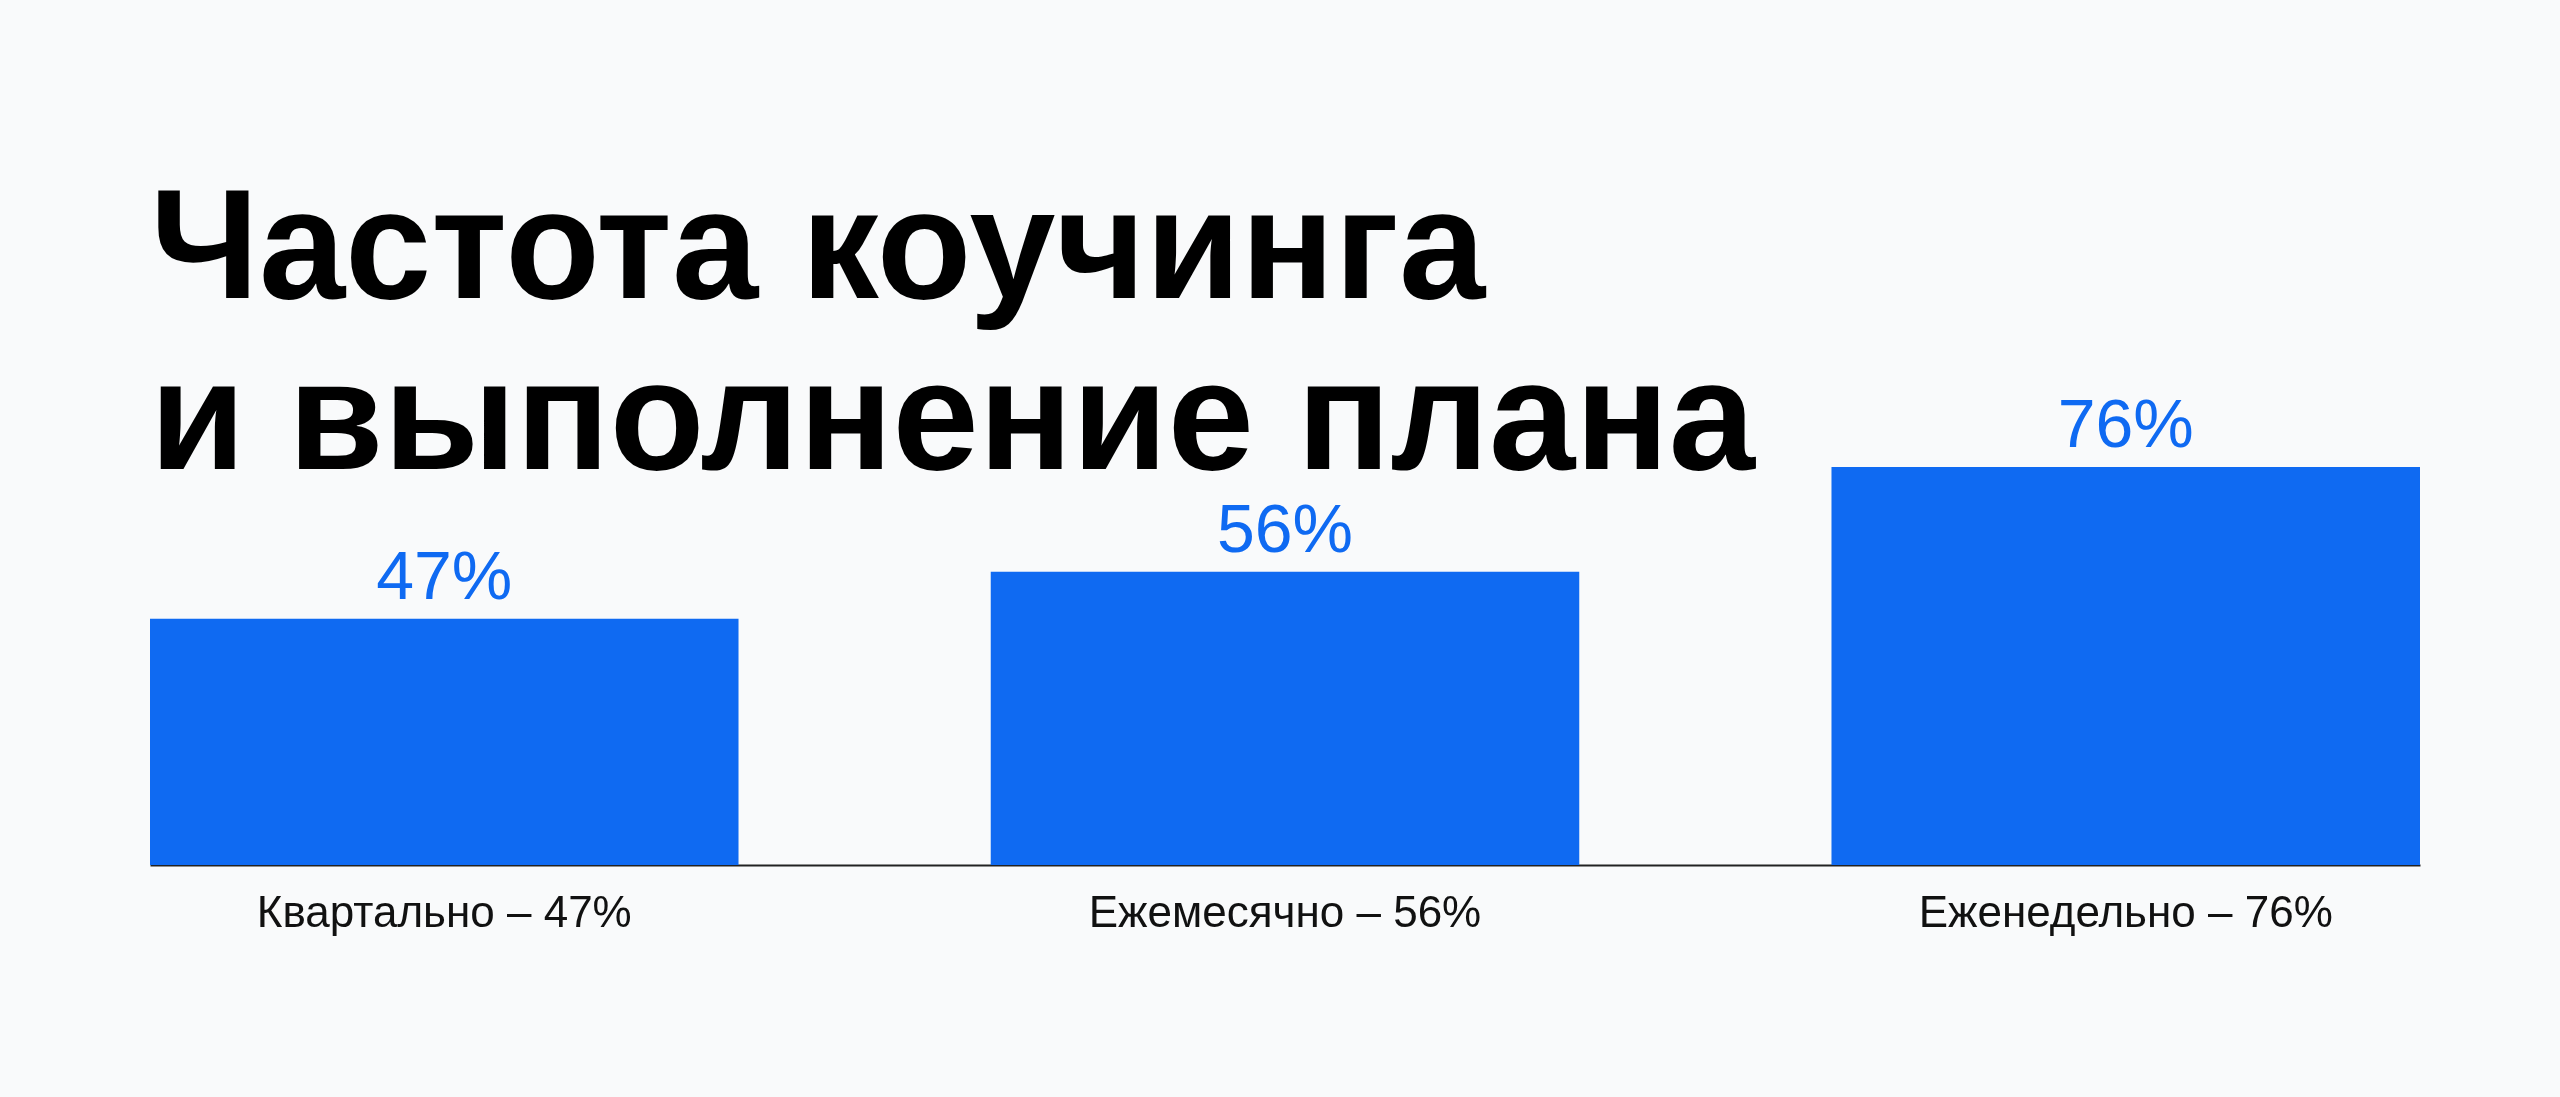 The height and width of the screenshot is (1097, 2560). I want to click on x-tick-label: Ежемесячно – 56%, so click(1285, 911).